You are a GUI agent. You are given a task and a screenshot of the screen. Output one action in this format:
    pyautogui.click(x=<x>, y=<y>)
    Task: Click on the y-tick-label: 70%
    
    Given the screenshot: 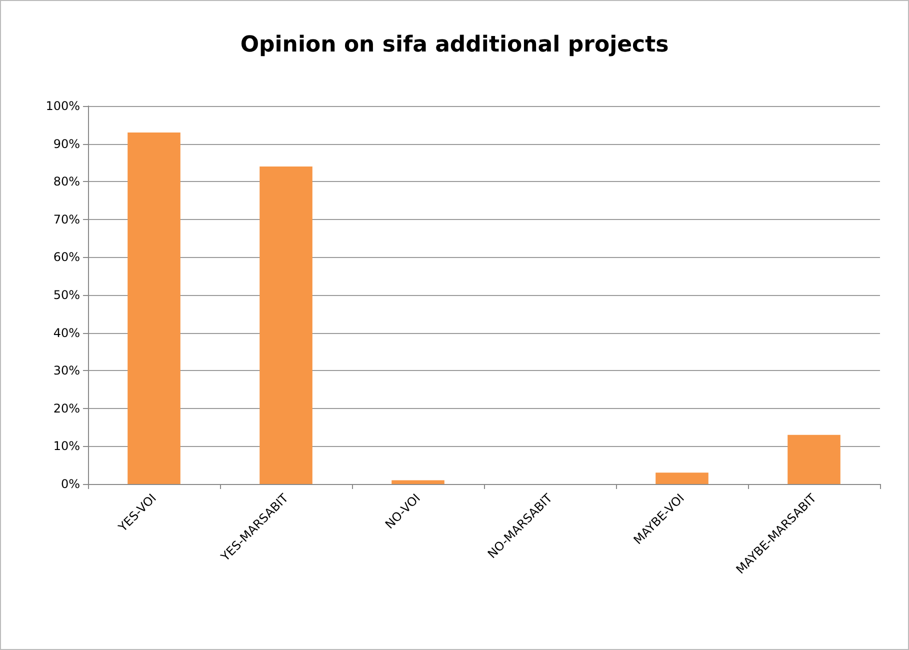 What is the action you would take?
    pyautogui.click(x=66, y=219)
    